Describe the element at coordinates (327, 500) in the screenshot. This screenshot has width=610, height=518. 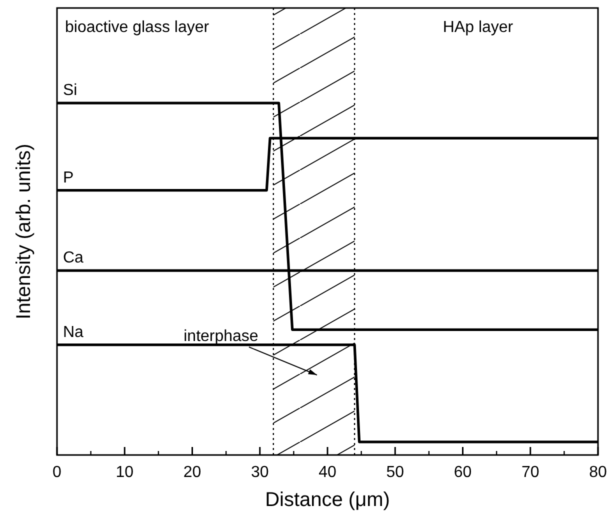
I see `x-axis-title: Distance (μm)` at that location.